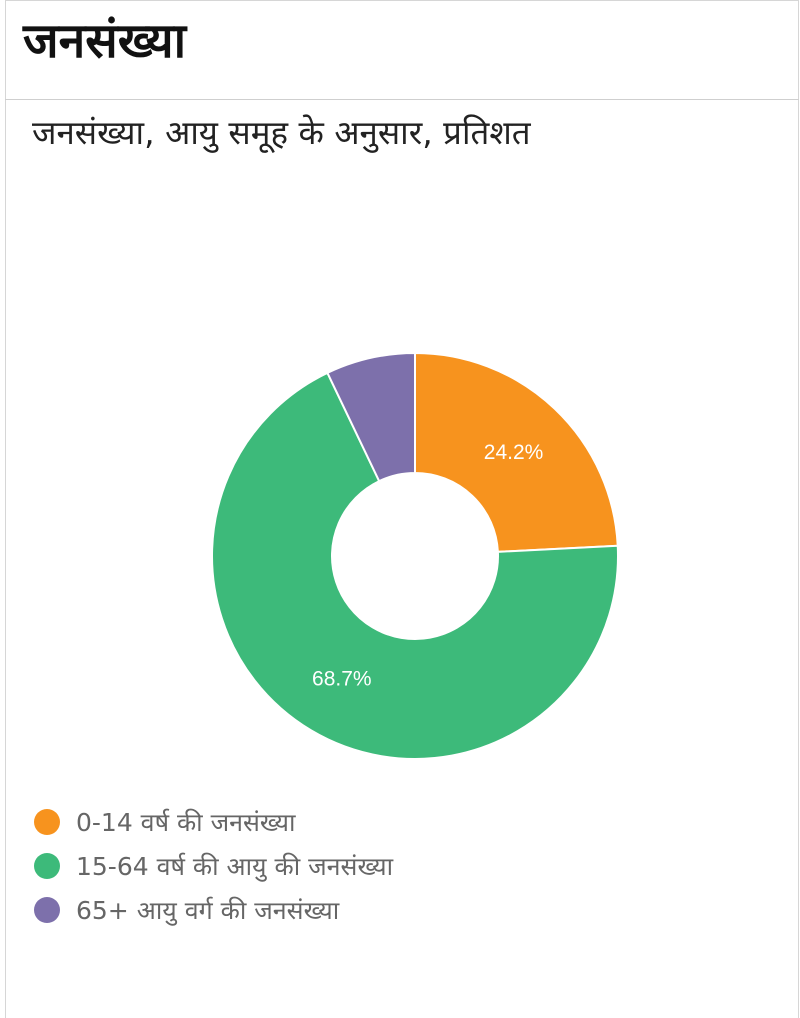 The height and width of the screenshot is (1018, 800). Describe the element at coordinates (371, 417) in the screenshot. I see `slice-65-plus` at that location.